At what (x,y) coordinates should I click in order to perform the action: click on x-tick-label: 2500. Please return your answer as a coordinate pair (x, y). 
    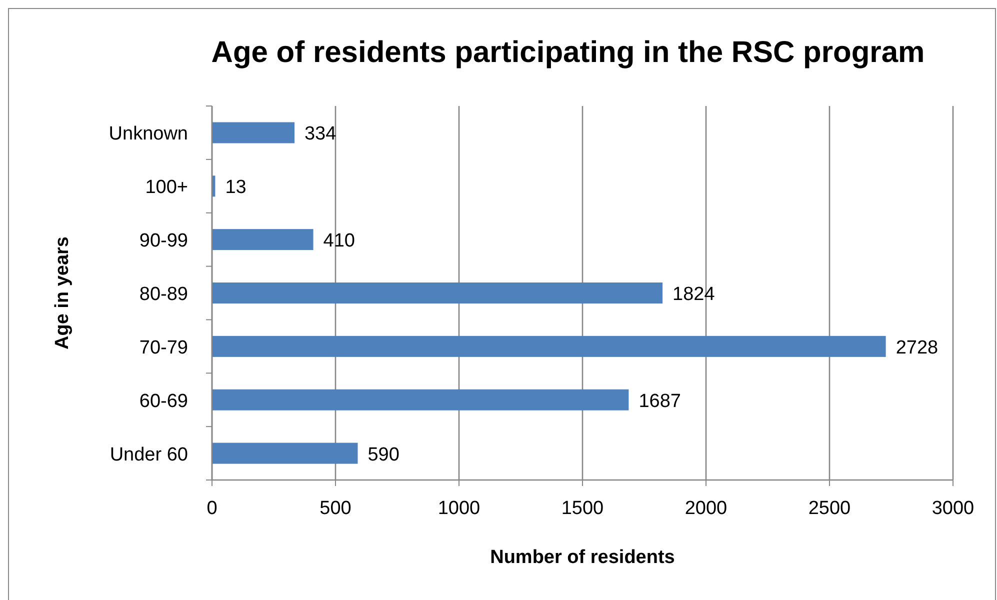
    Looking at the image, I should click on (829, 508).